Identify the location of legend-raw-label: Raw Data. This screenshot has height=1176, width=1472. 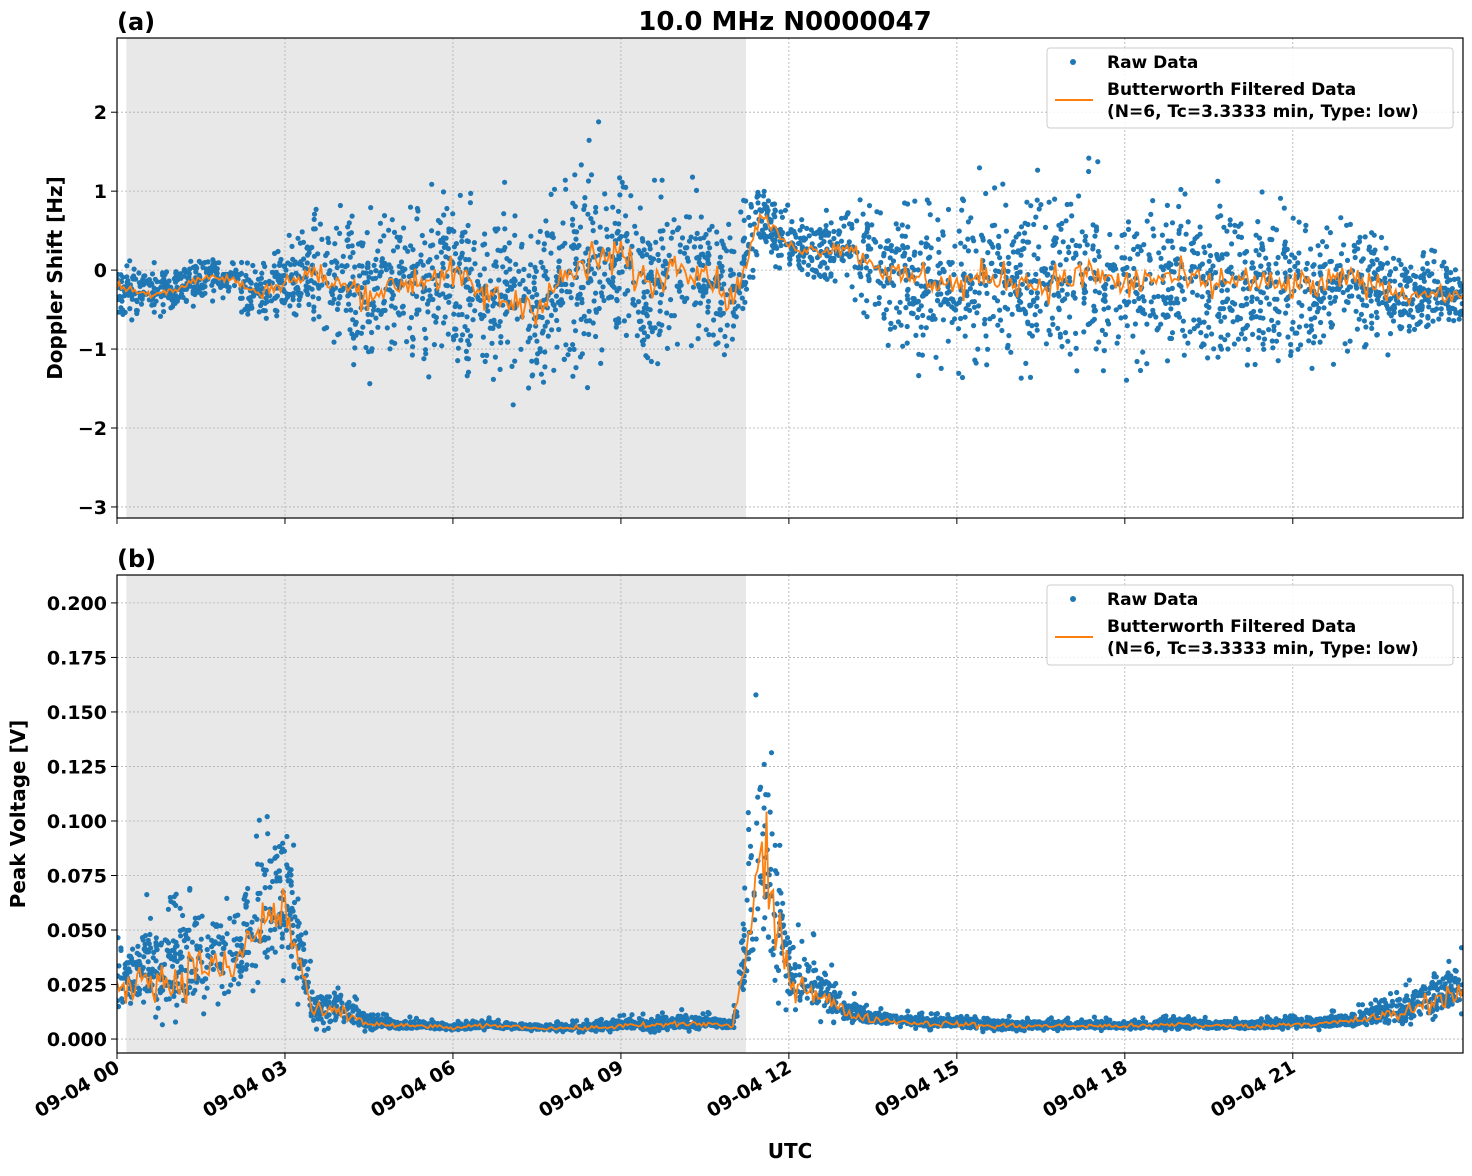
(1152, 63).